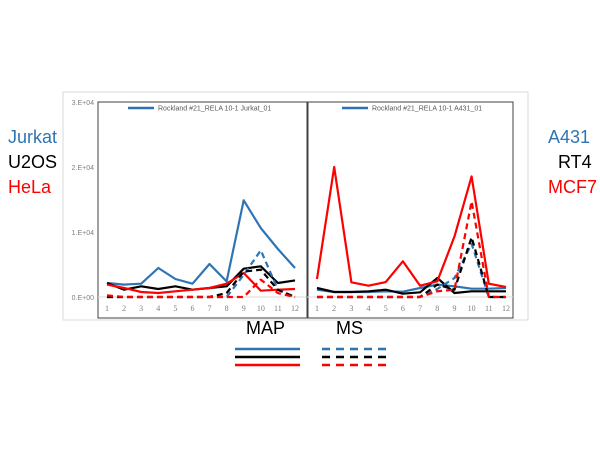 This screenshot has height=450, width=600. I want to click on key-solid-label: MAP, so click(266, 328).